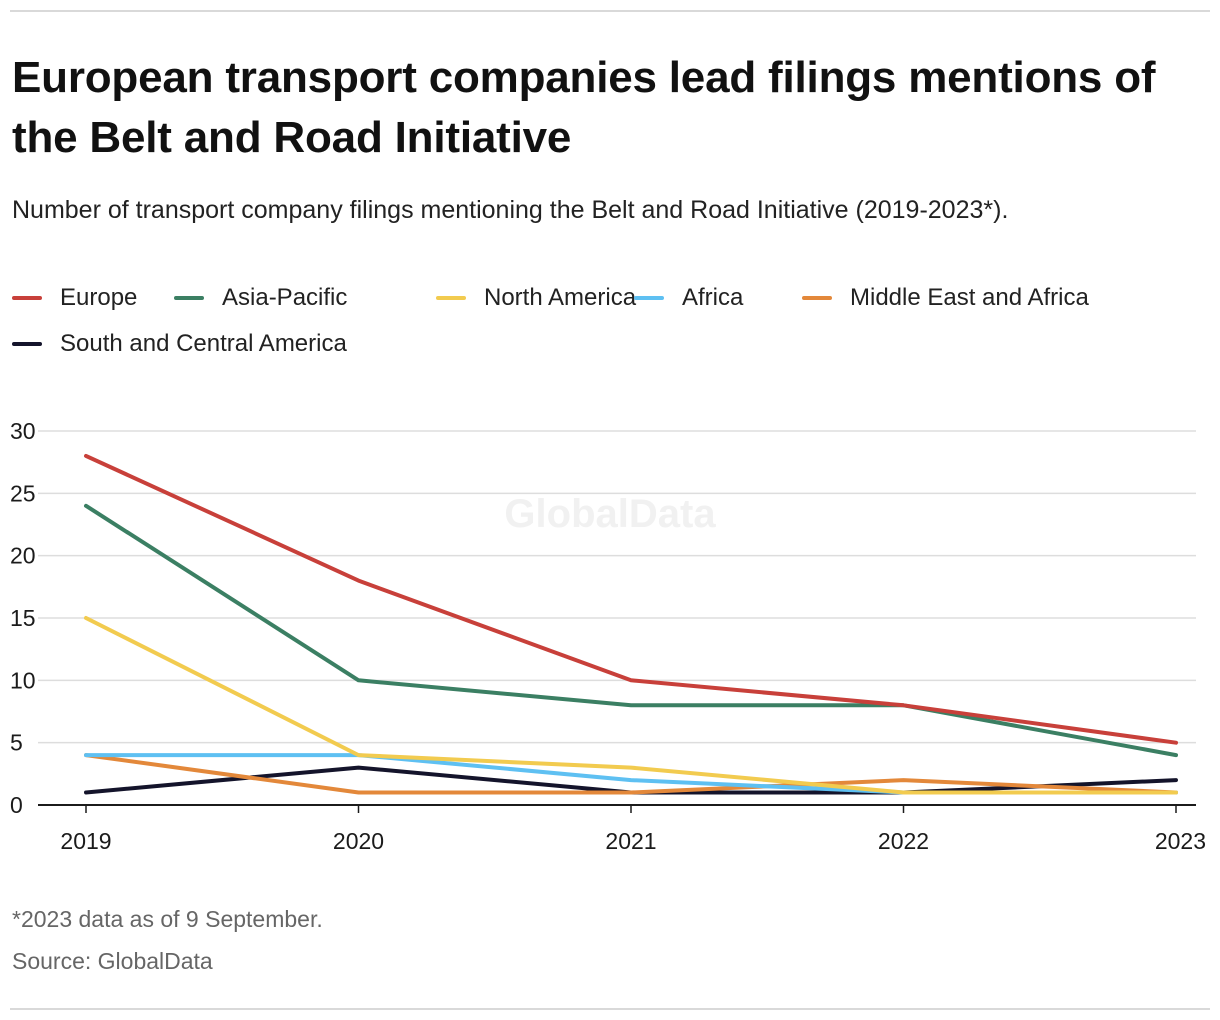  What do you see at coordinates (969, 297) in the screenshot?
I see `legend-label: Middle East and Africa` at bounding box center [969, 297].